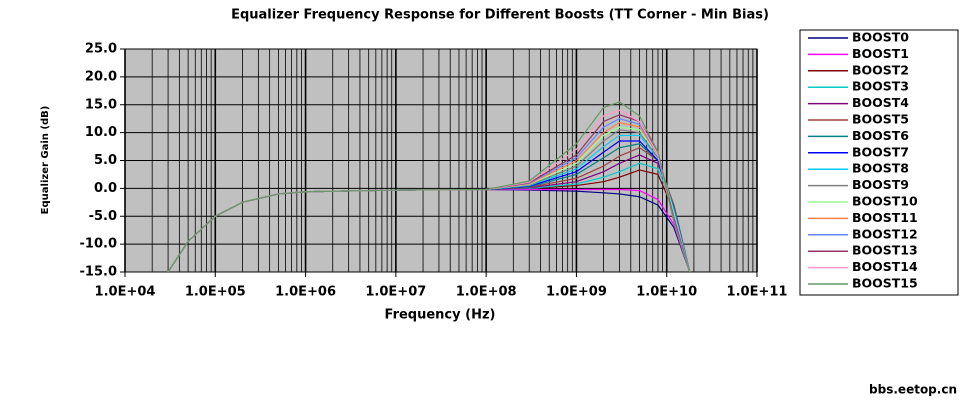  Describe the element at coordinates (576, 292) in the screenshot. I see `x-tick-label: 1.0E+09` at that location.